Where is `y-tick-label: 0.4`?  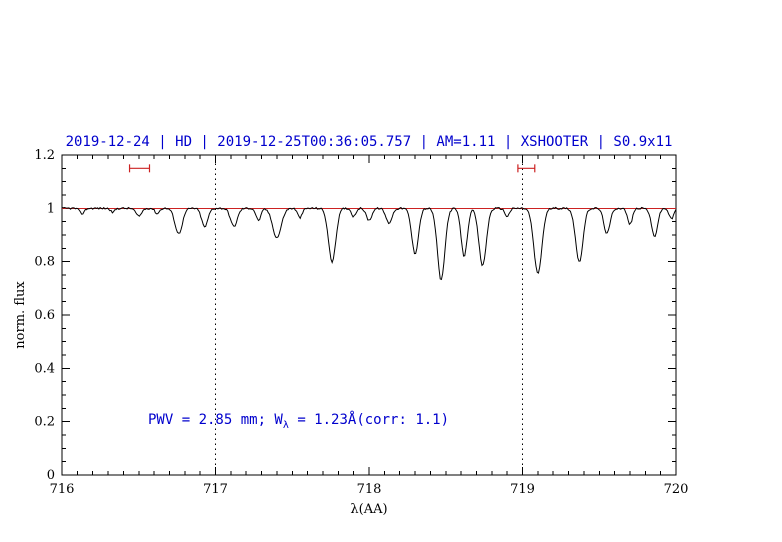
y-tick-label: 0.4 is located at coordinates (44, 368).